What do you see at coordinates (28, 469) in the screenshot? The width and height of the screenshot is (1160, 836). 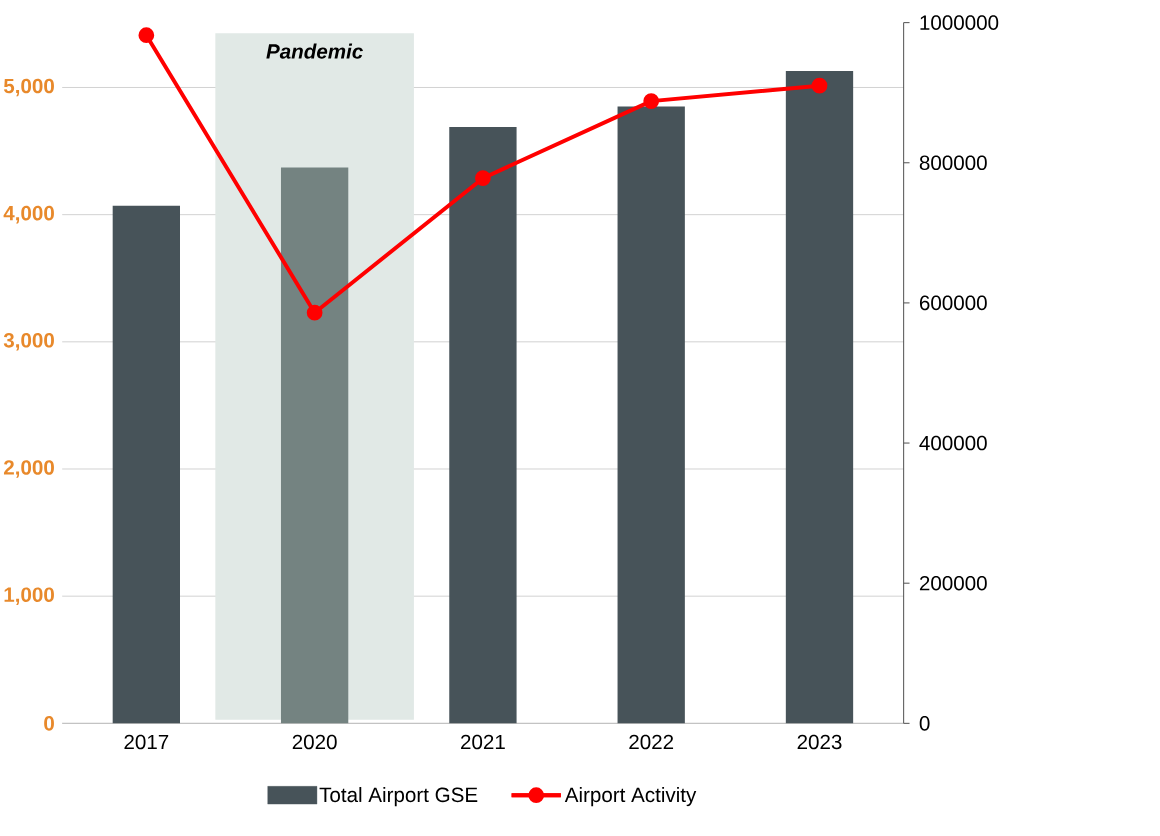 I see `y-tick-label: 2,000` at bounding box center [28, 469].